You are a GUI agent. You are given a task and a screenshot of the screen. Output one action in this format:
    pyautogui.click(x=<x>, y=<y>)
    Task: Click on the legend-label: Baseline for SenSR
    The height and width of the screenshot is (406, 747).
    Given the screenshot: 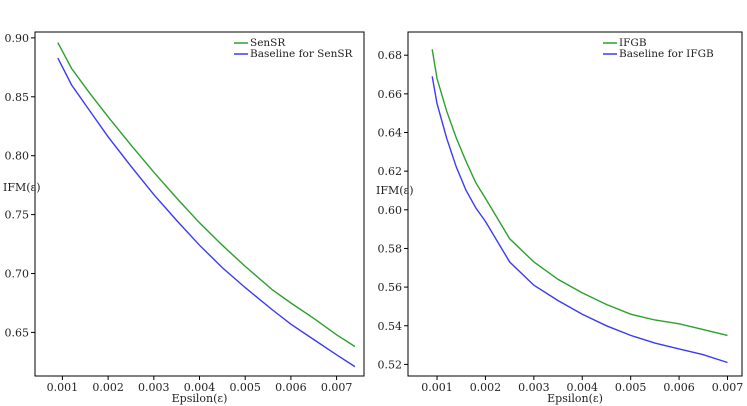 What is the action you would take?
    pyautogui.click(x=302, y=54)
    